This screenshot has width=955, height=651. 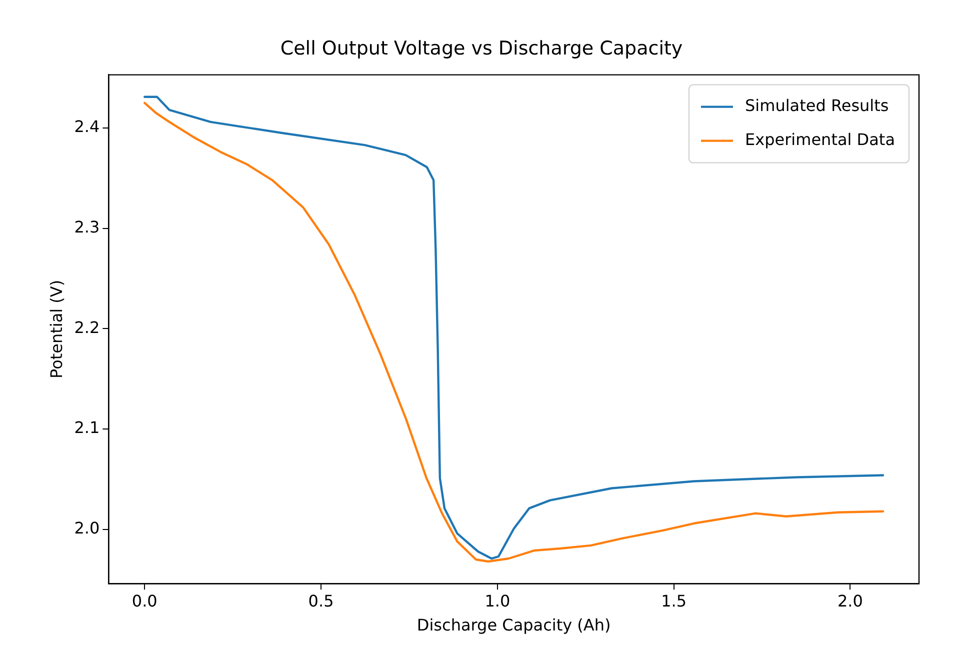 I want to click on y-tick-label: 2.3, so click(x=87, y=227).